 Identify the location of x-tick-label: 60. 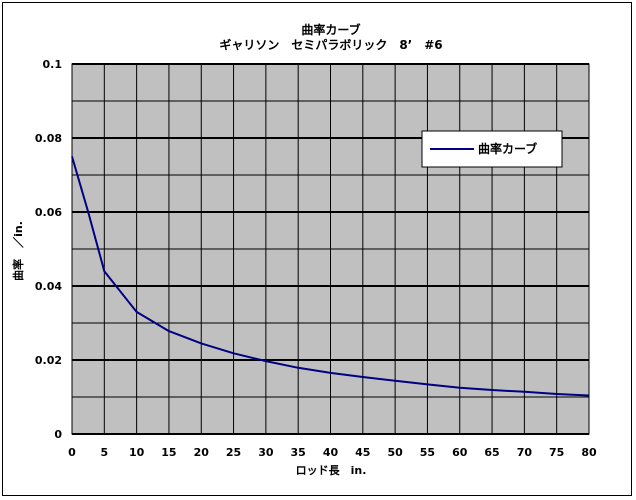
(460, 452).